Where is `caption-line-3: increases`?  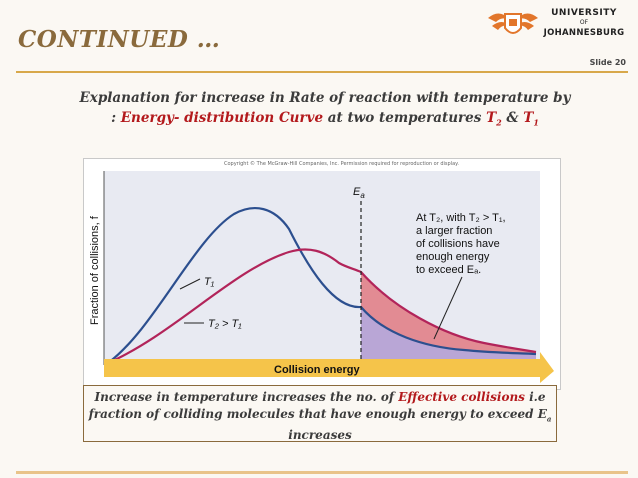
caption-line-3: increases is located at coordinates (320, 435).